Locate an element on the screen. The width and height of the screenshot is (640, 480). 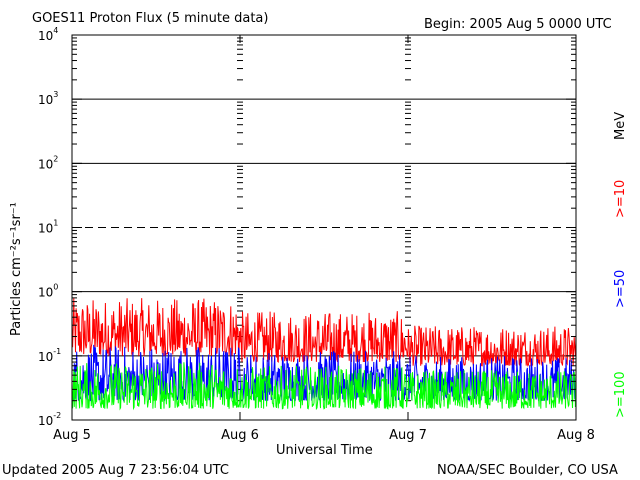
y-tick-label: 10¹ is located at coordinates (48, 227).